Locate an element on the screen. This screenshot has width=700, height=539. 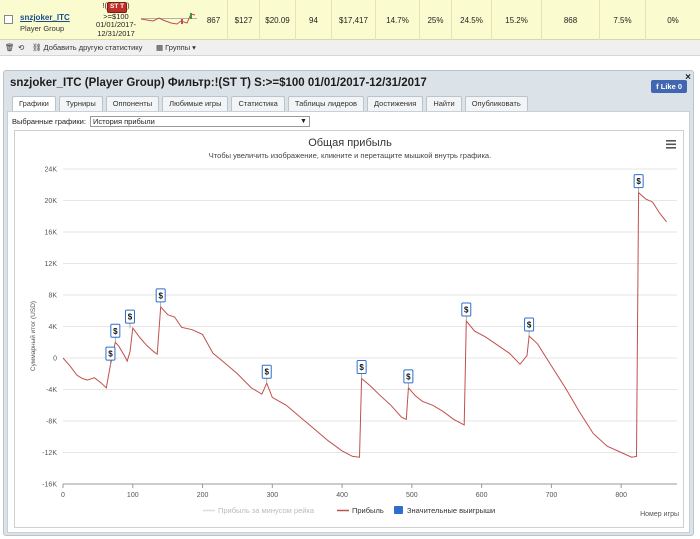
player-name-link: snzjoker_ITC is located at coordinates (45, 17).